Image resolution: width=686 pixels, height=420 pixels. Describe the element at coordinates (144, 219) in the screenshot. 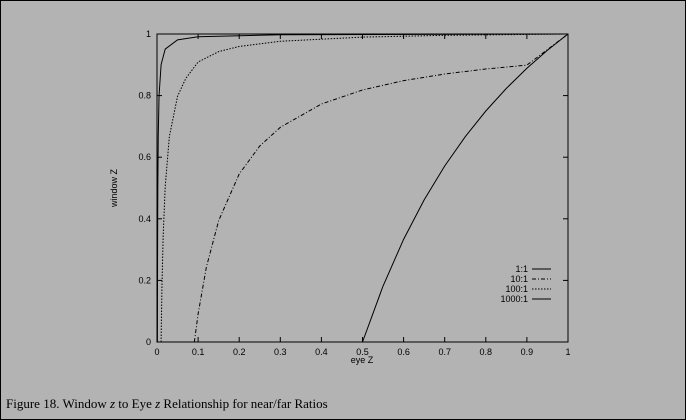

I see `y-tick-label: 0.4` at that location.